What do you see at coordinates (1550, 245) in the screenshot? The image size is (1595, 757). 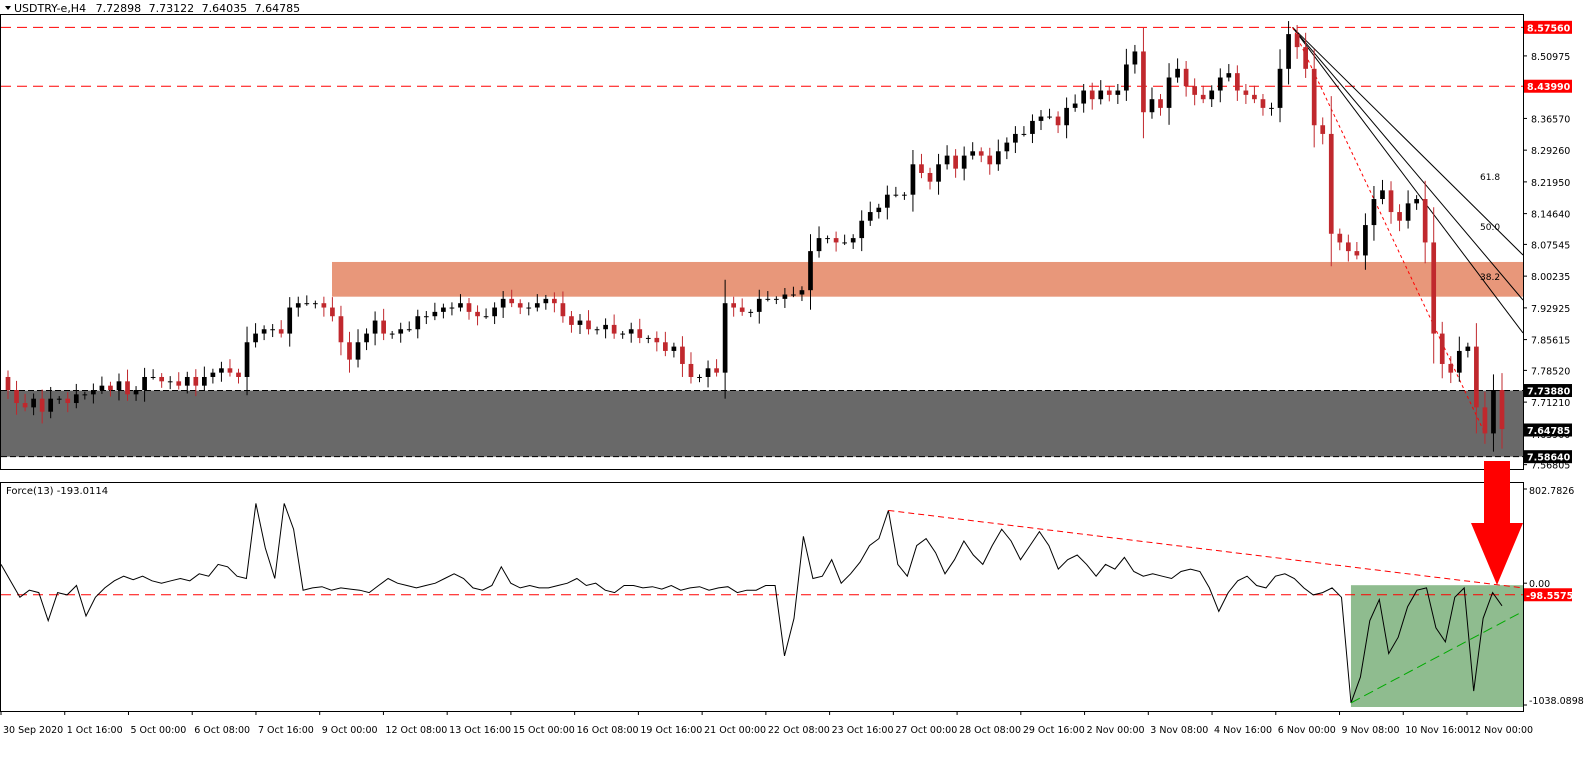 I see `price-tick-label: 8.07545` at bounding box center [1550, 245].